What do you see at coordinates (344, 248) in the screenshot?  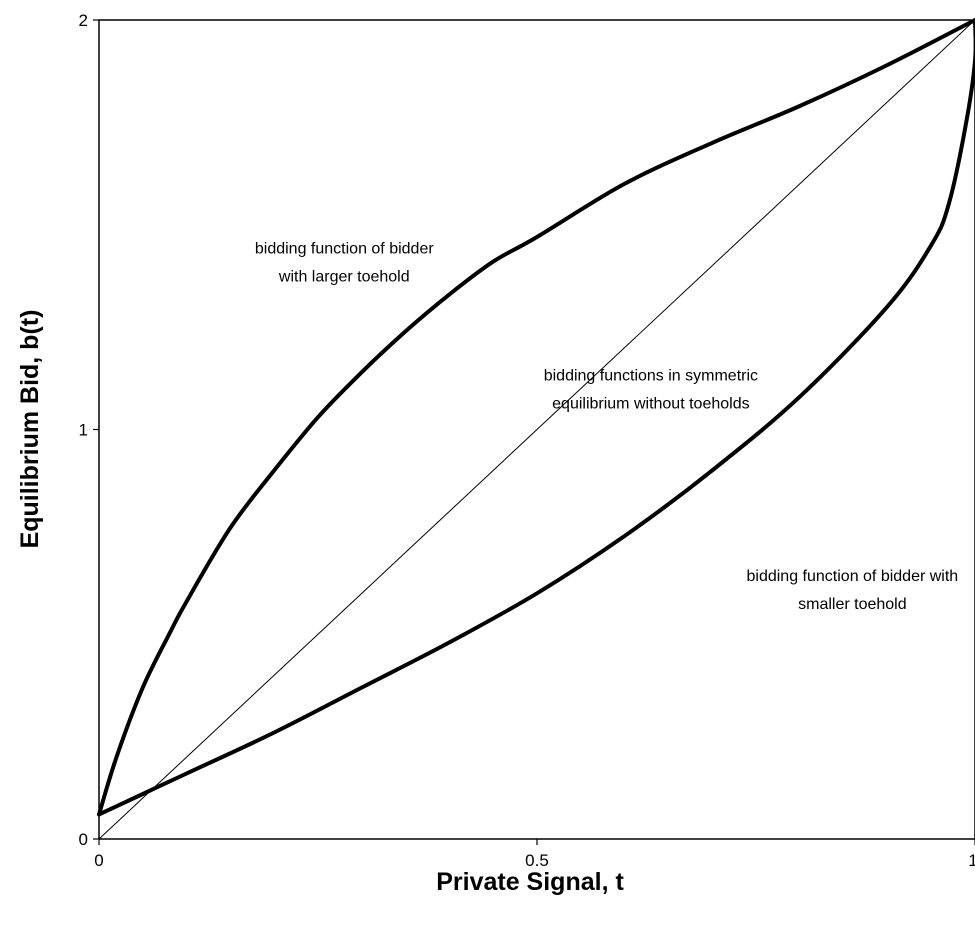 I see `annotation-line: bidding function of bidder` at bounding box center [344, 248].